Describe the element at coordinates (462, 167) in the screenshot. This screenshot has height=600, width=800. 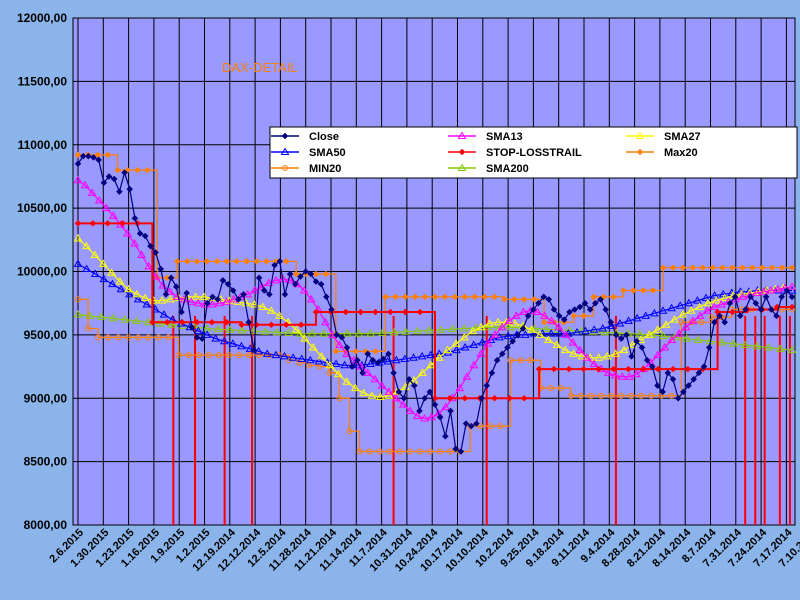
I see `legend-sma200-point` at that location.